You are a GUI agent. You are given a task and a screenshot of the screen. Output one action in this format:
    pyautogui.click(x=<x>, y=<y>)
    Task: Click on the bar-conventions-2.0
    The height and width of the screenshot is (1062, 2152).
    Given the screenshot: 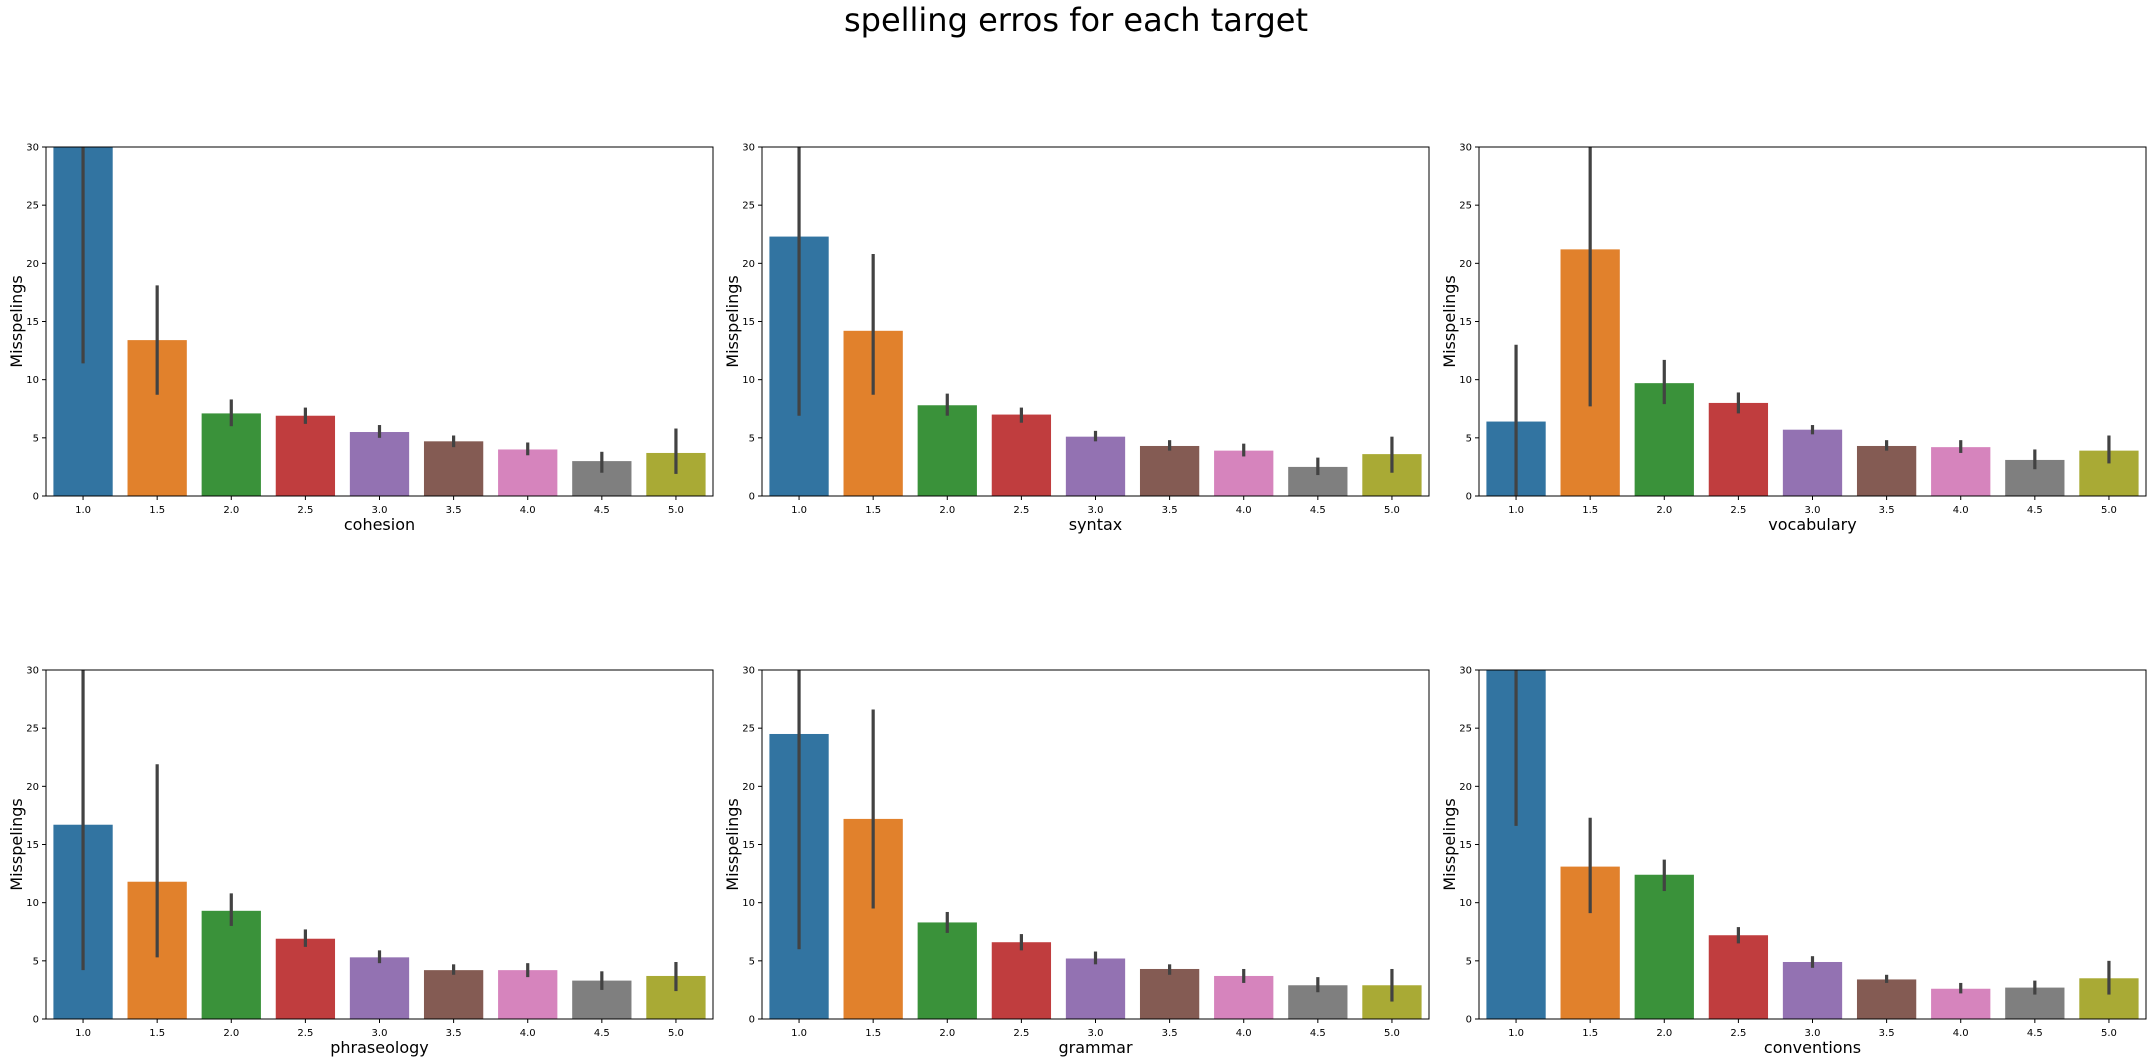 What is the action you would take?
    pyautogui.click(x=1664, y=946)
    